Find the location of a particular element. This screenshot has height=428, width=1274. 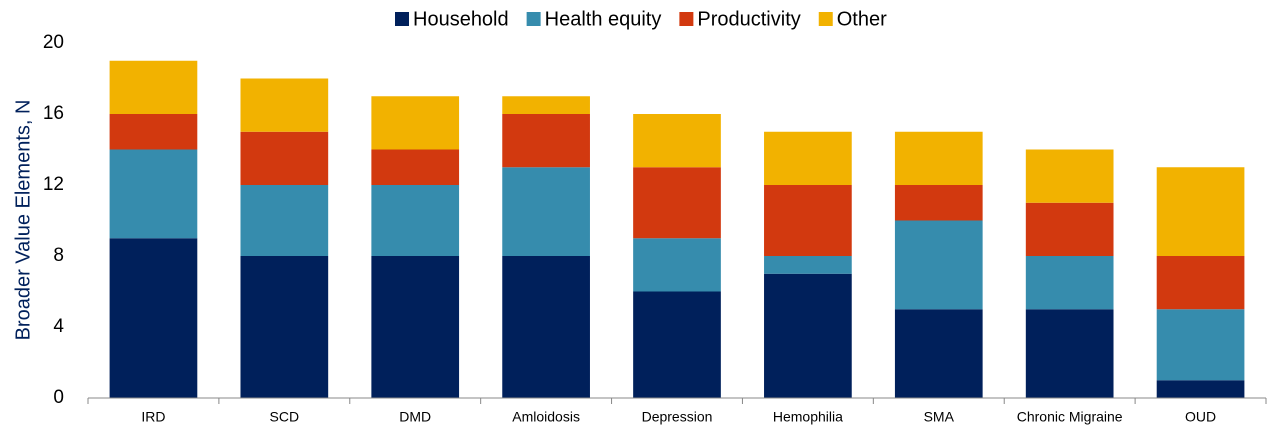

y-tick-label: 0 is located at coordinates (58, 397).